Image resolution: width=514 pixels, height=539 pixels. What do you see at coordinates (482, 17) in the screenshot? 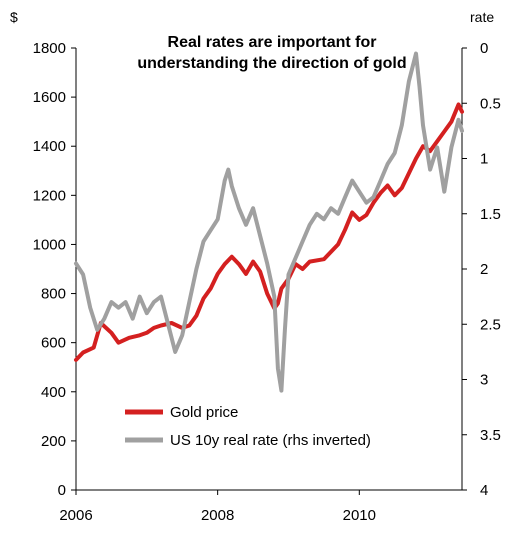
I see `right-axis-unit: rate` at bounding box center [482, 17].